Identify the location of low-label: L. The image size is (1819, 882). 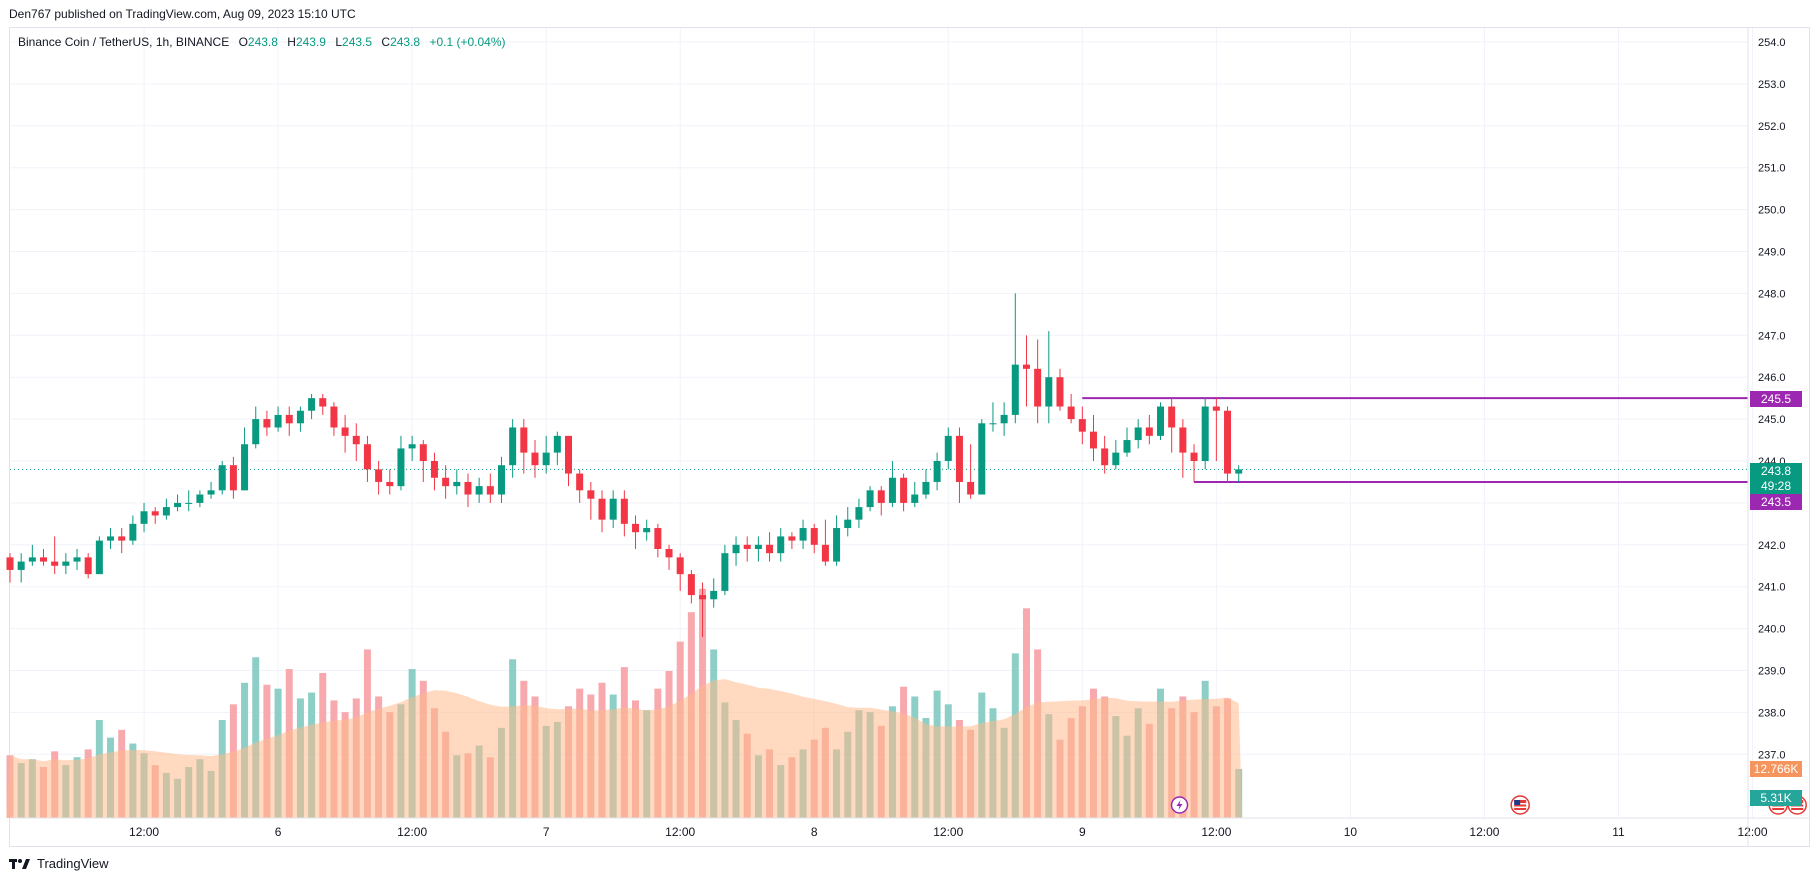
(339, 42).